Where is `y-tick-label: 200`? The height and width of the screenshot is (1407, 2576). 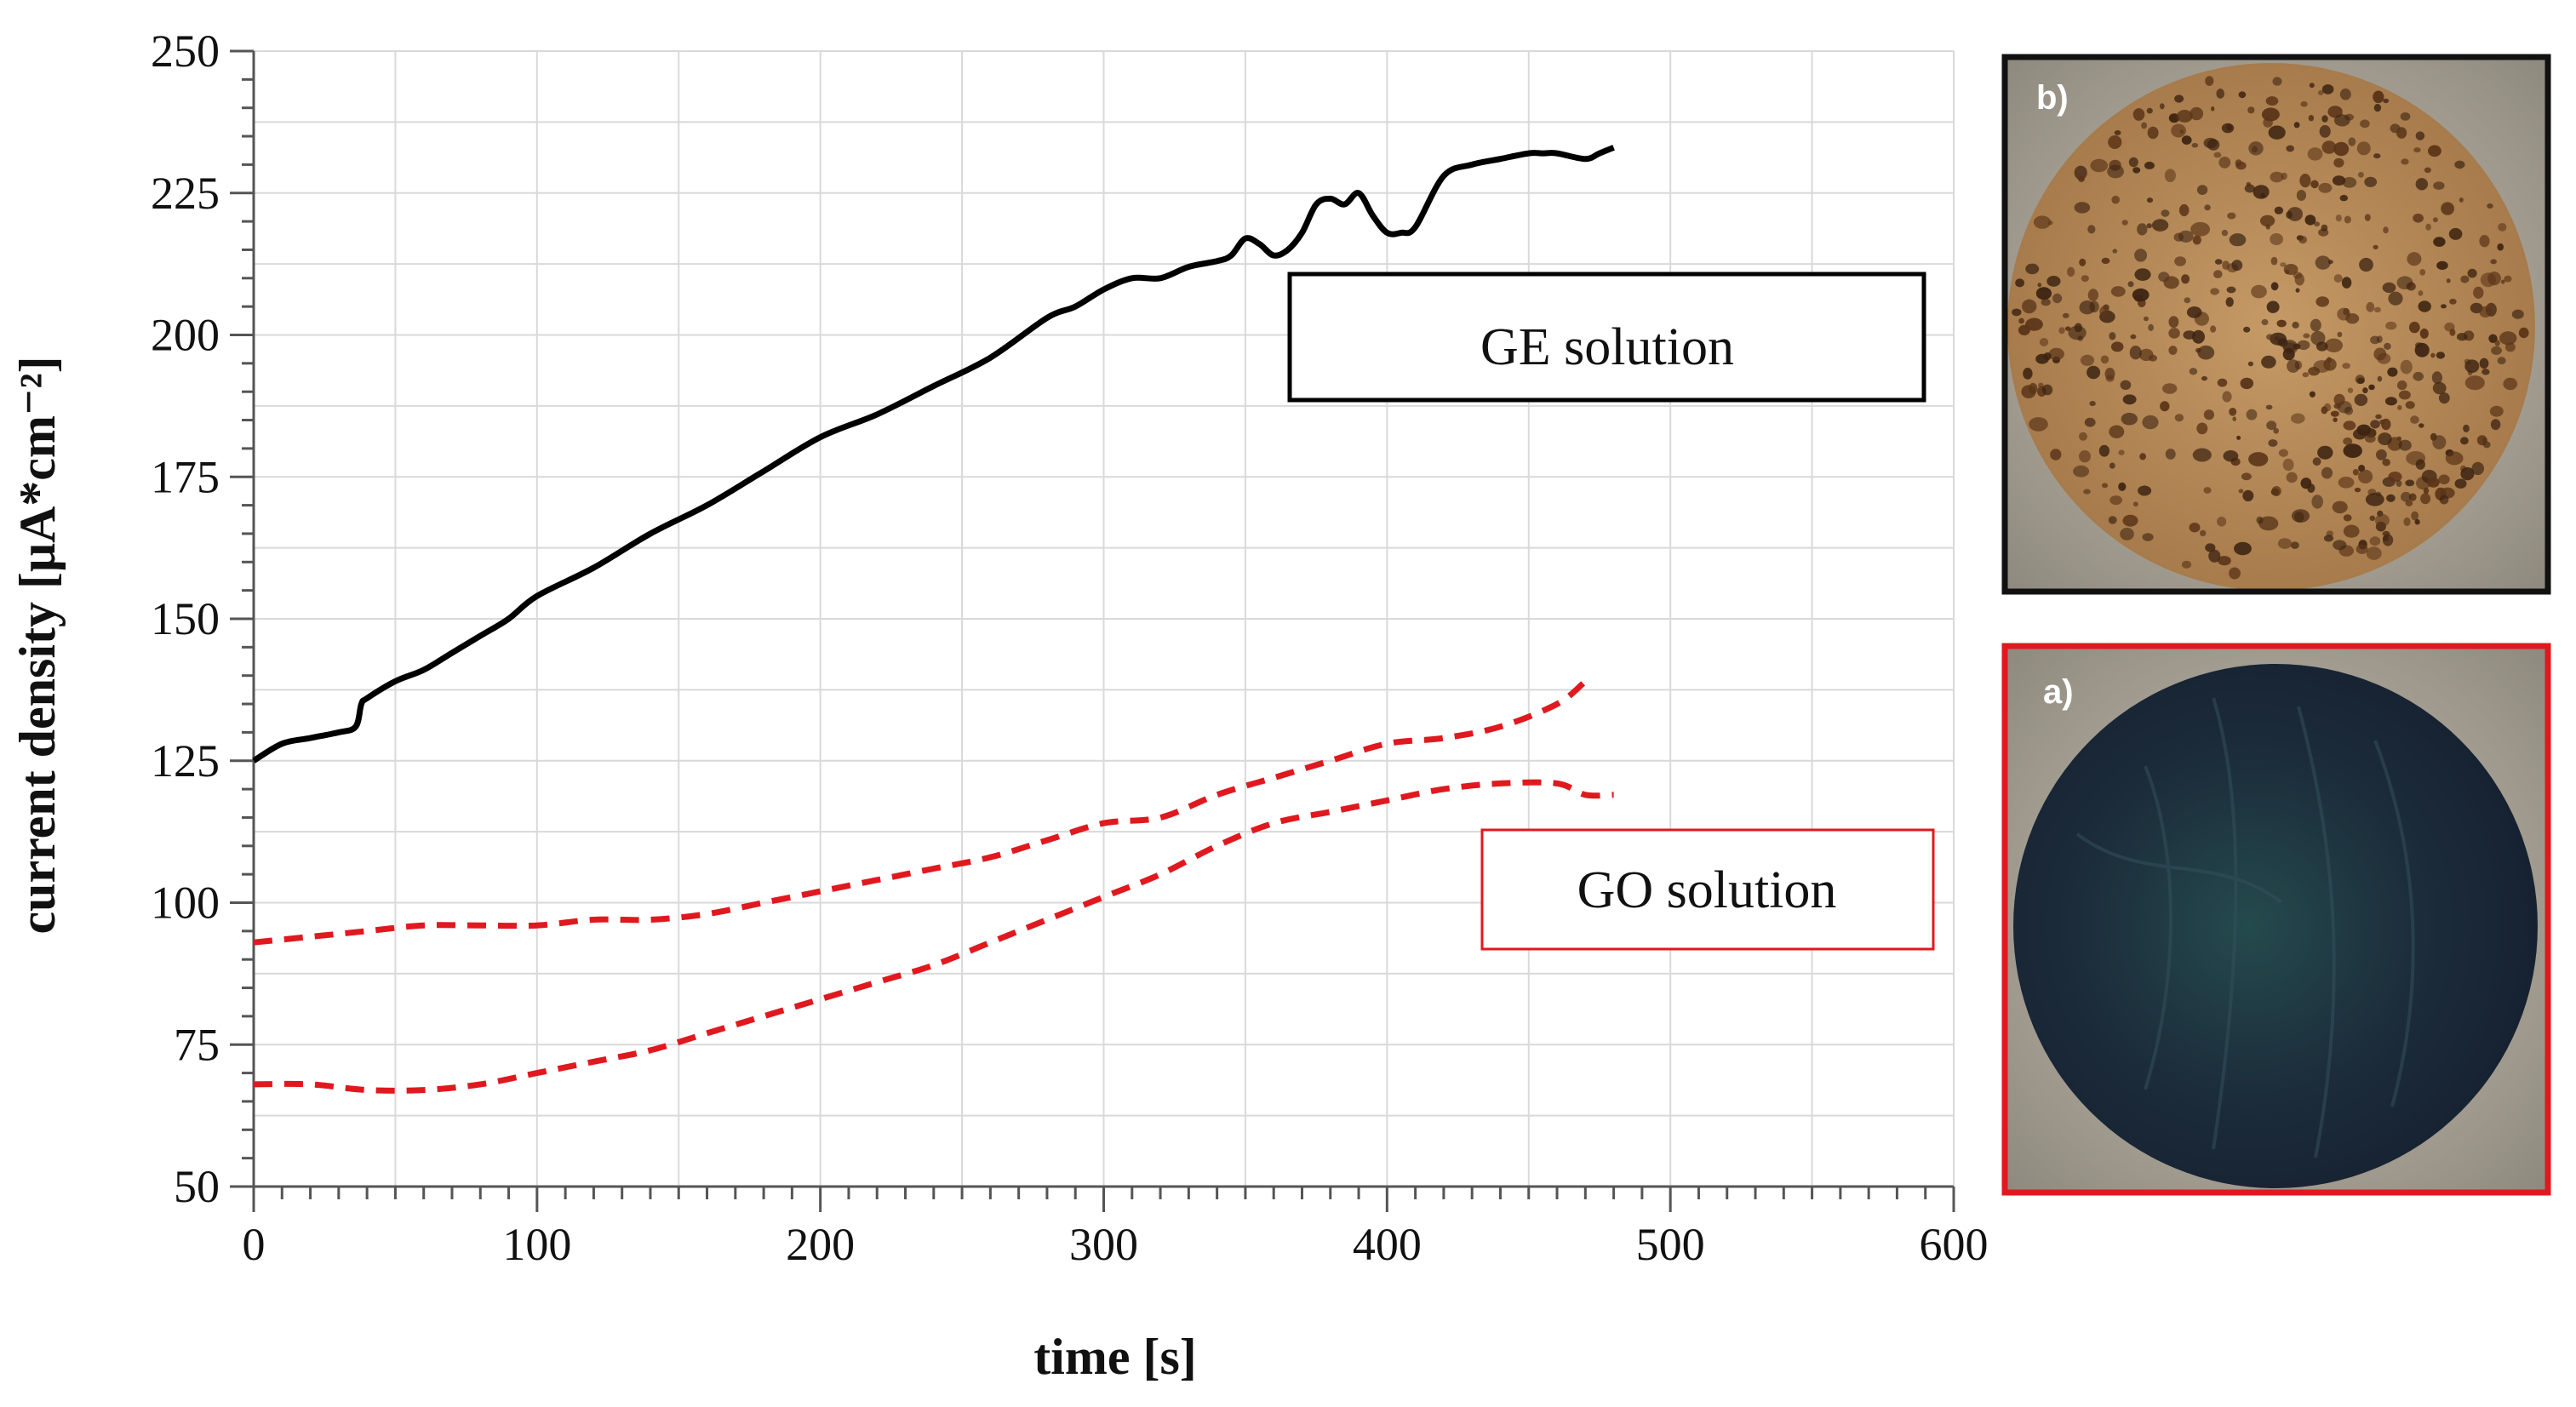 y-tick-label: 200 is located at coordinates (185, 335).